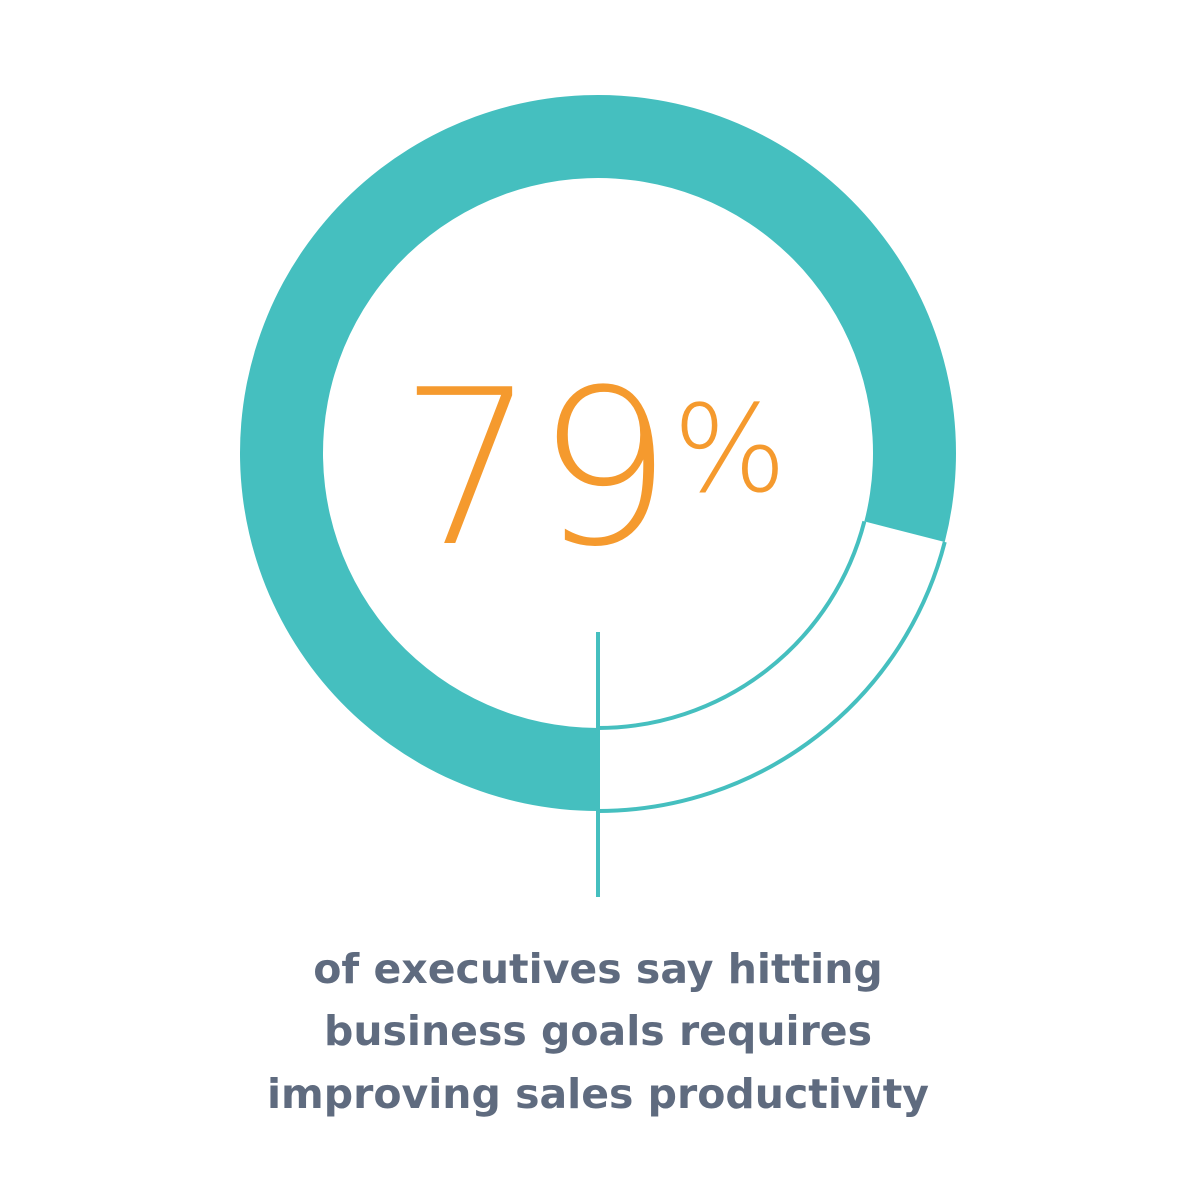 This screenshot has height=1200, width=1200. Describe the element at coordinates (598, 1031) in the screenshot. I see `caption-line: business goals requires` at that location.